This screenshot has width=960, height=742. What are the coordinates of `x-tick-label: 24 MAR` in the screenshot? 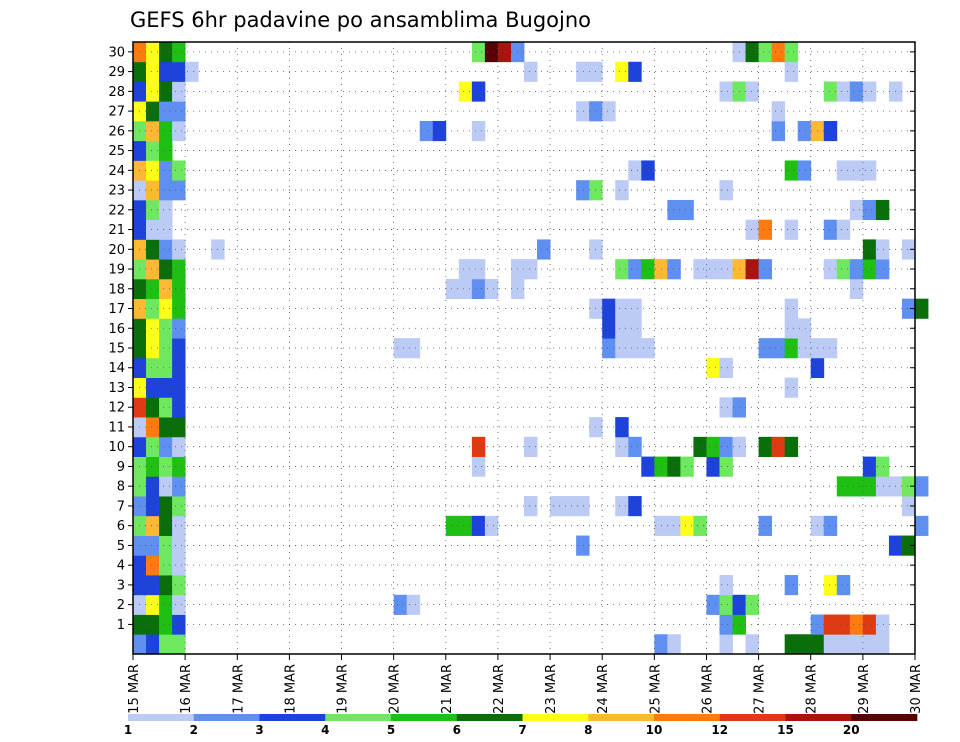 It's located at (603, 689).